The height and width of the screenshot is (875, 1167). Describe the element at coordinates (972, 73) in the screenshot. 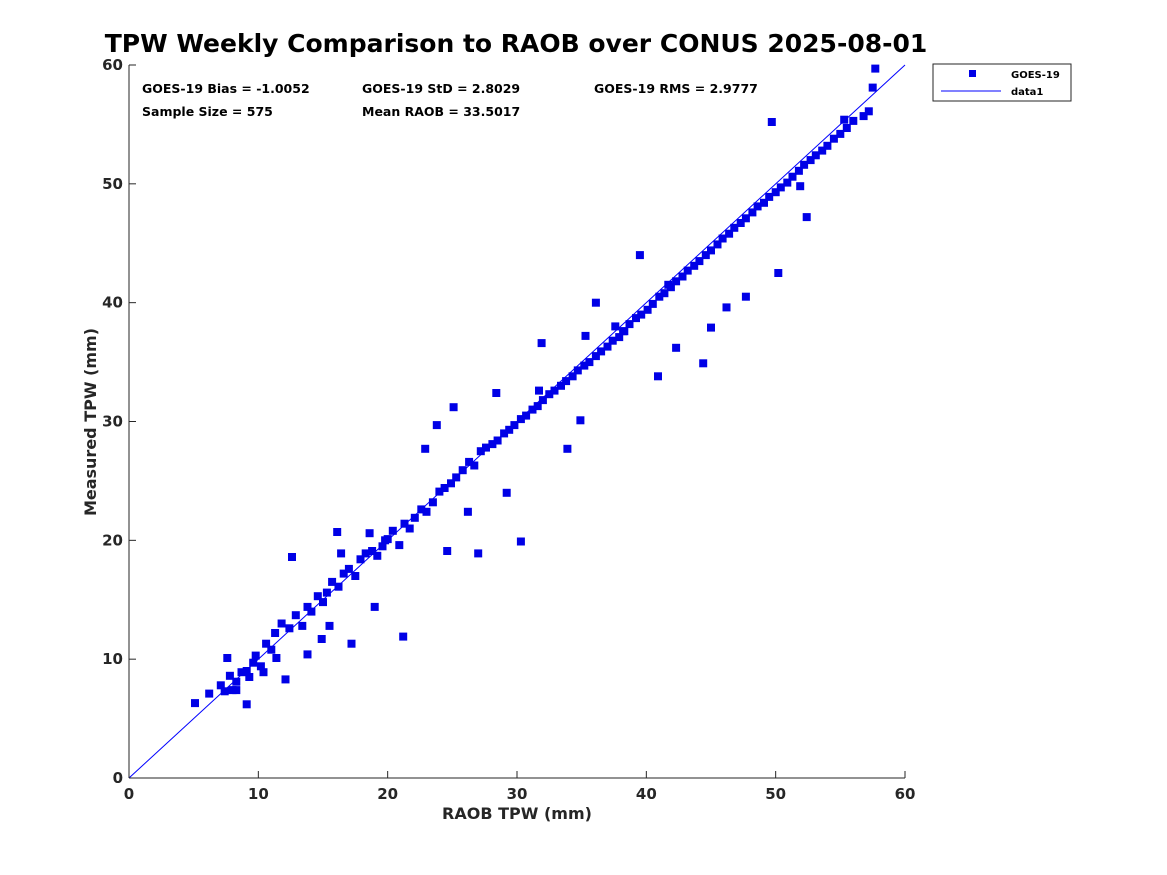

I see `legend-goes19-marker` at that location.